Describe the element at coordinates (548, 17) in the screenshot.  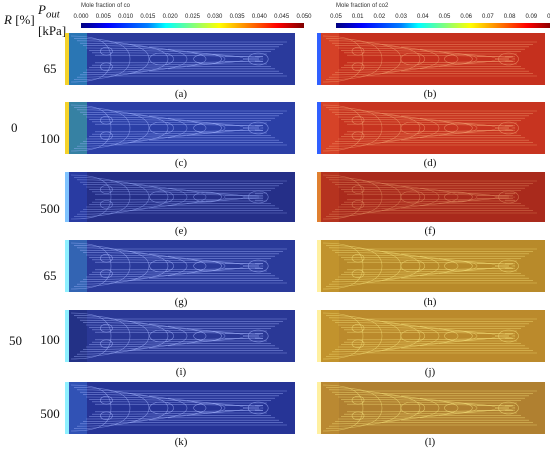
I see `colorbar-tick-label: 0.10` at that location.